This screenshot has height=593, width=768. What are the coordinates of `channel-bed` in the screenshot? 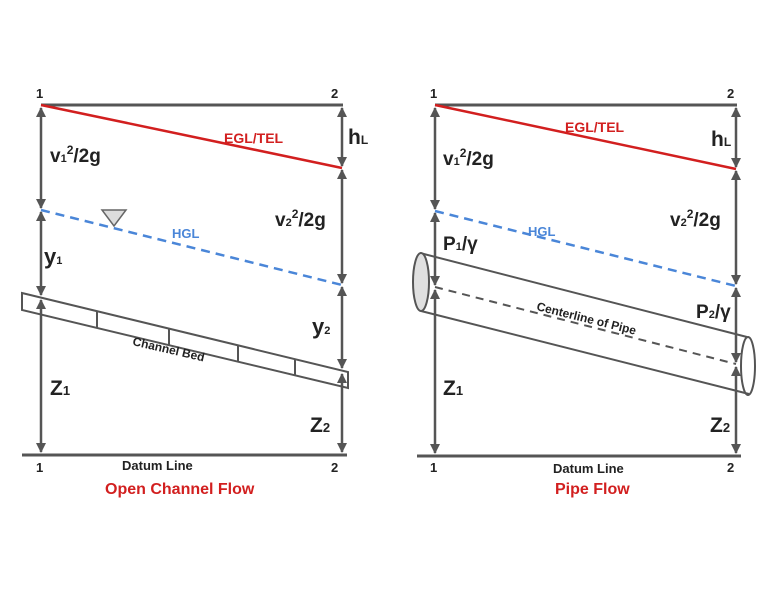 It's located at (185, 340).